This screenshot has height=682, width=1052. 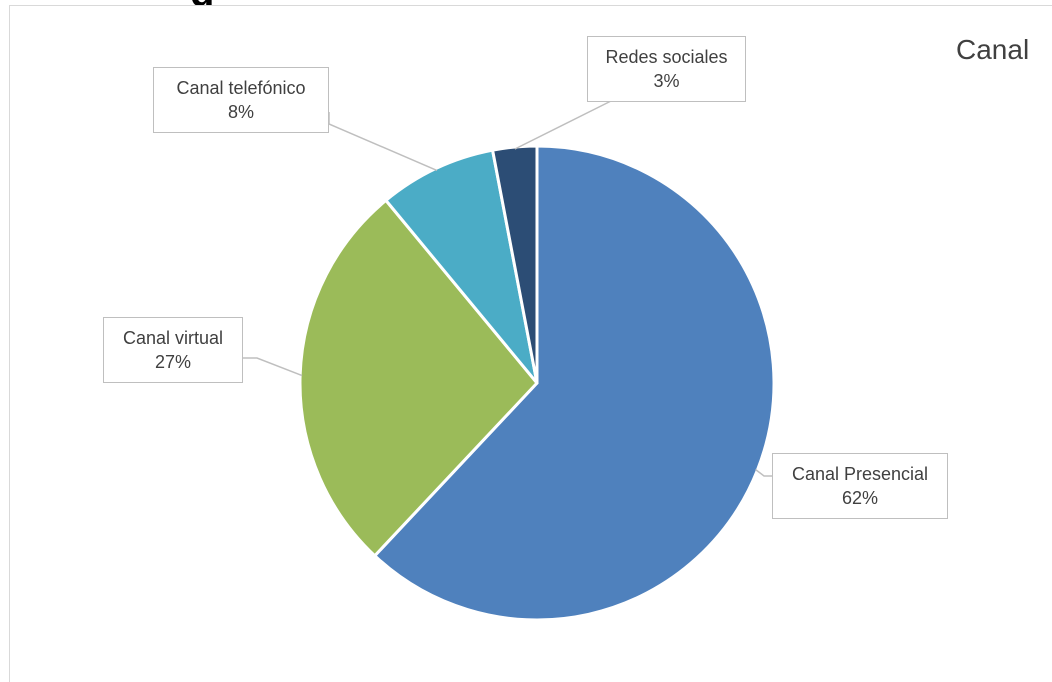 What do you see at coordinates (383, 142) in the screenshot?
I see `leader-line-canal-telefonico` at bounding box center [383, 142].